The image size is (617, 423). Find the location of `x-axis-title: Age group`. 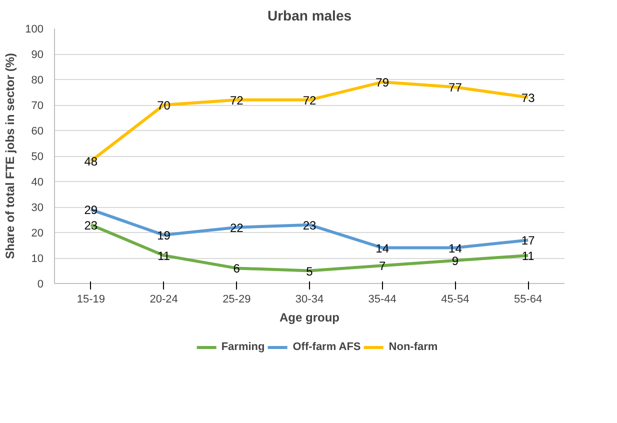

x-axis-title: Age group is located at coordinates (310, 317).